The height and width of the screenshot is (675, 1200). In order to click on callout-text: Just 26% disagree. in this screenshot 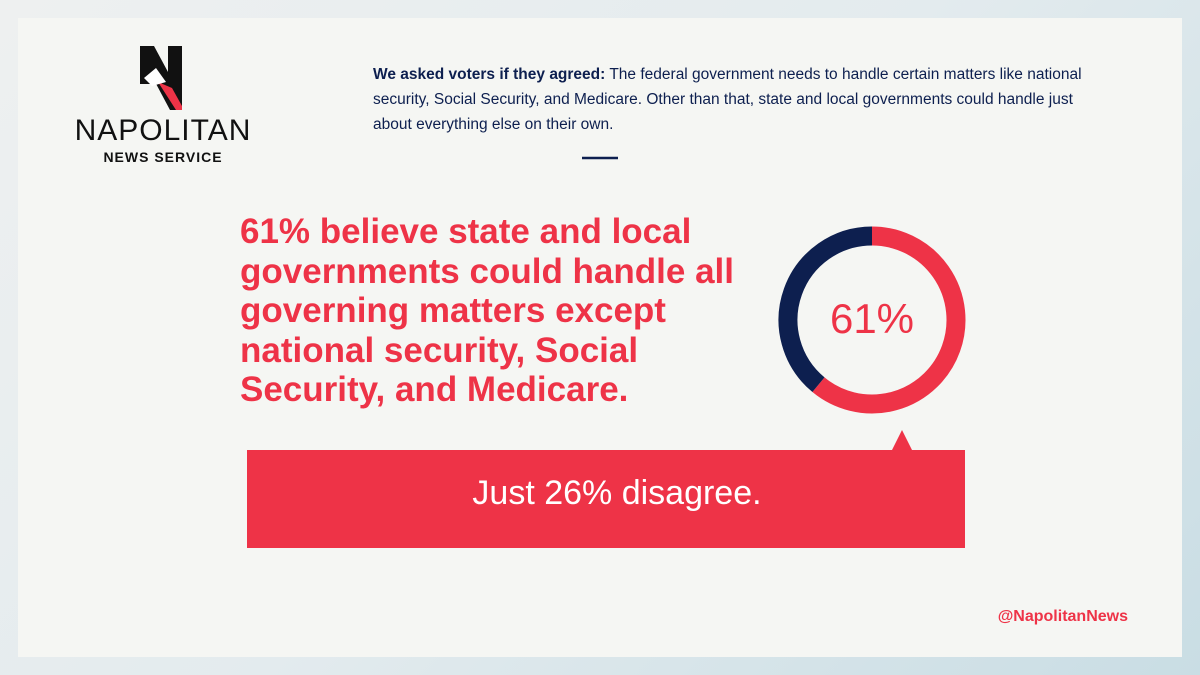, I will do `click(616, 493)`.